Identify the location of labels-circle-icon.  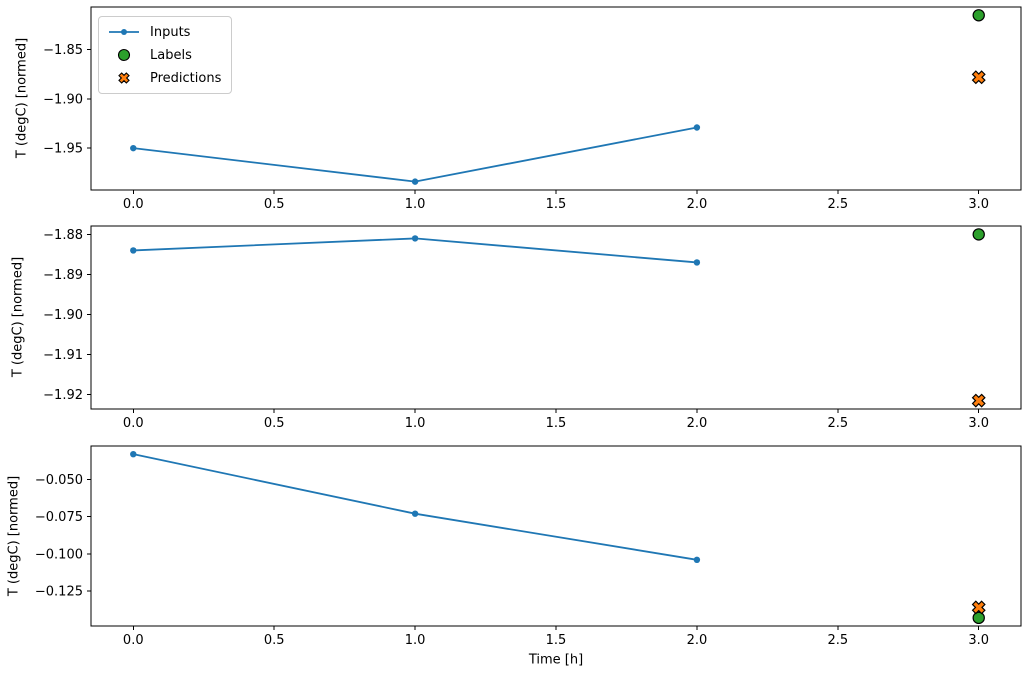
(124, 55).